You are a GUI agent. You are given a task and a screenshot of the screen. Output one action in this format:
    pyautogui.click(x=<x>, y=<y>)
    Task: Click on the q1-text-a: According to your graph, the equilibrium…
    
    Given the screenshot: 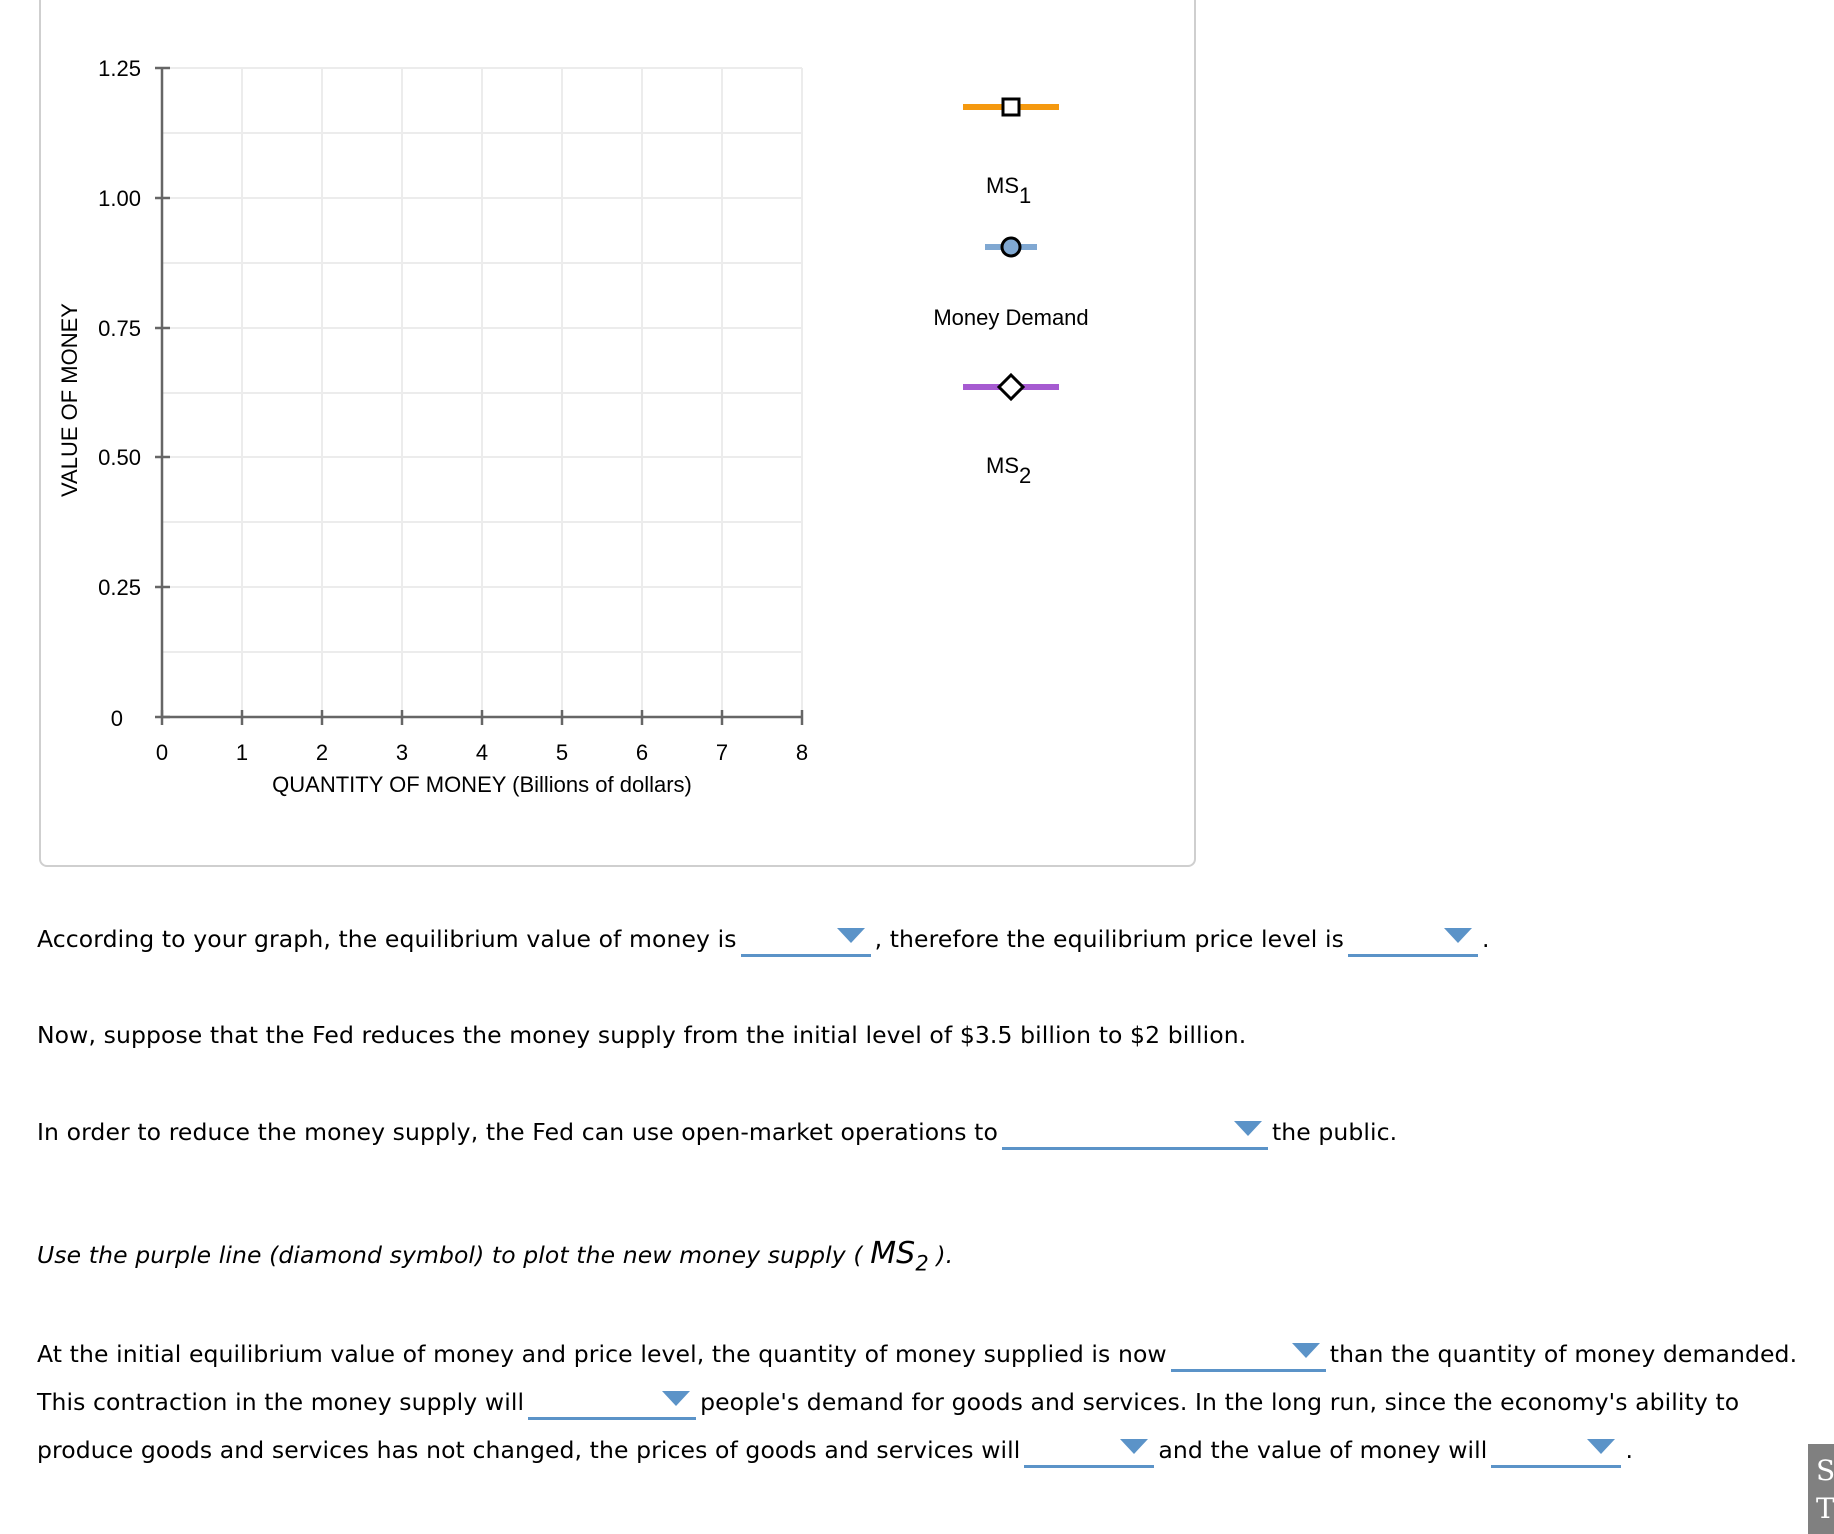 What is the action you would take?
    pyautogui.click(x=387, y=939)
    